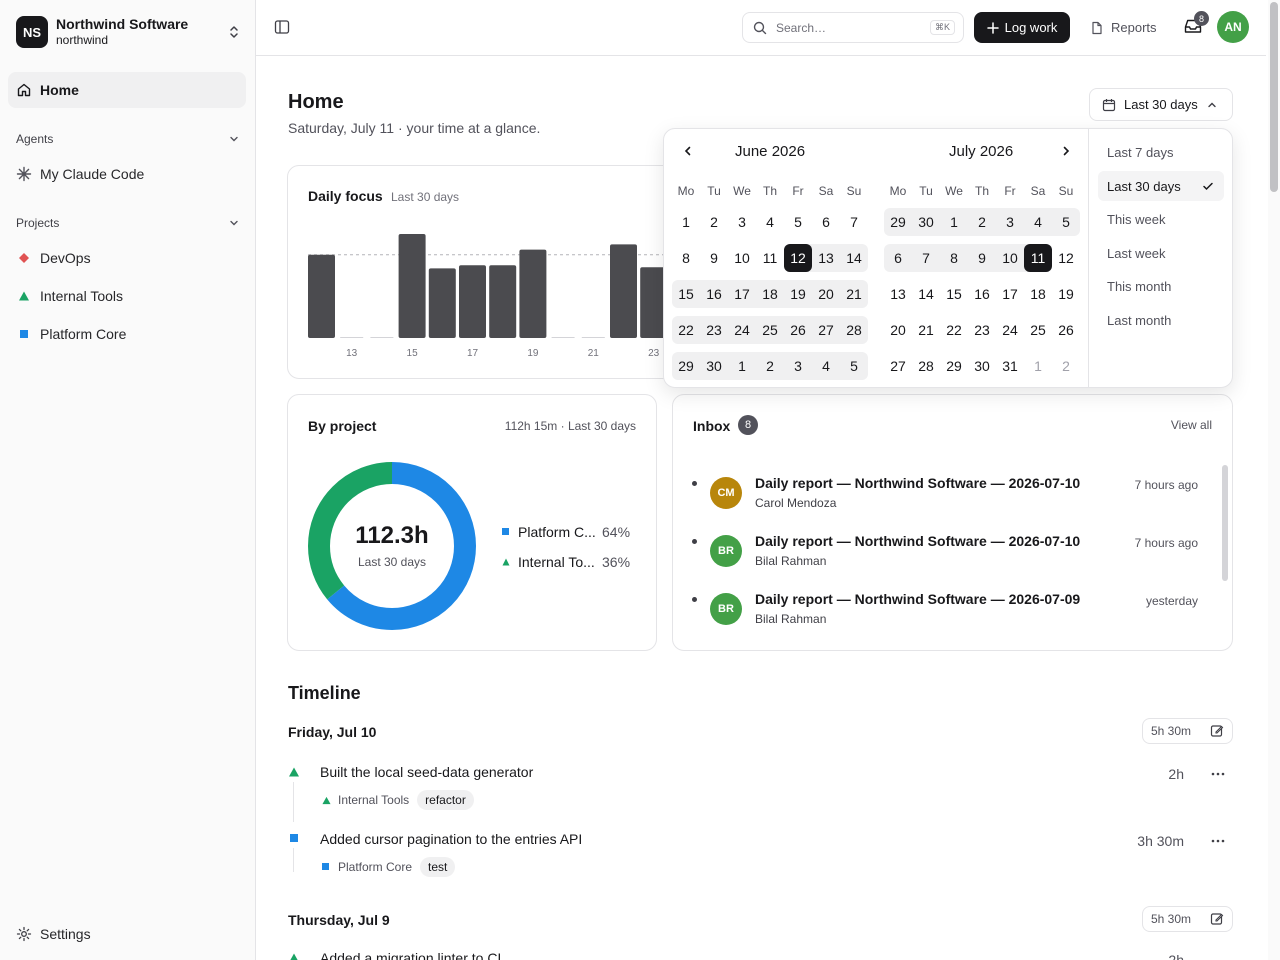 The image size is (1280, 960). What do you see at coordinates (1136, 219) in the screenshot?
I see `preset-this-week: This week` at bounding box center [1136, 219].